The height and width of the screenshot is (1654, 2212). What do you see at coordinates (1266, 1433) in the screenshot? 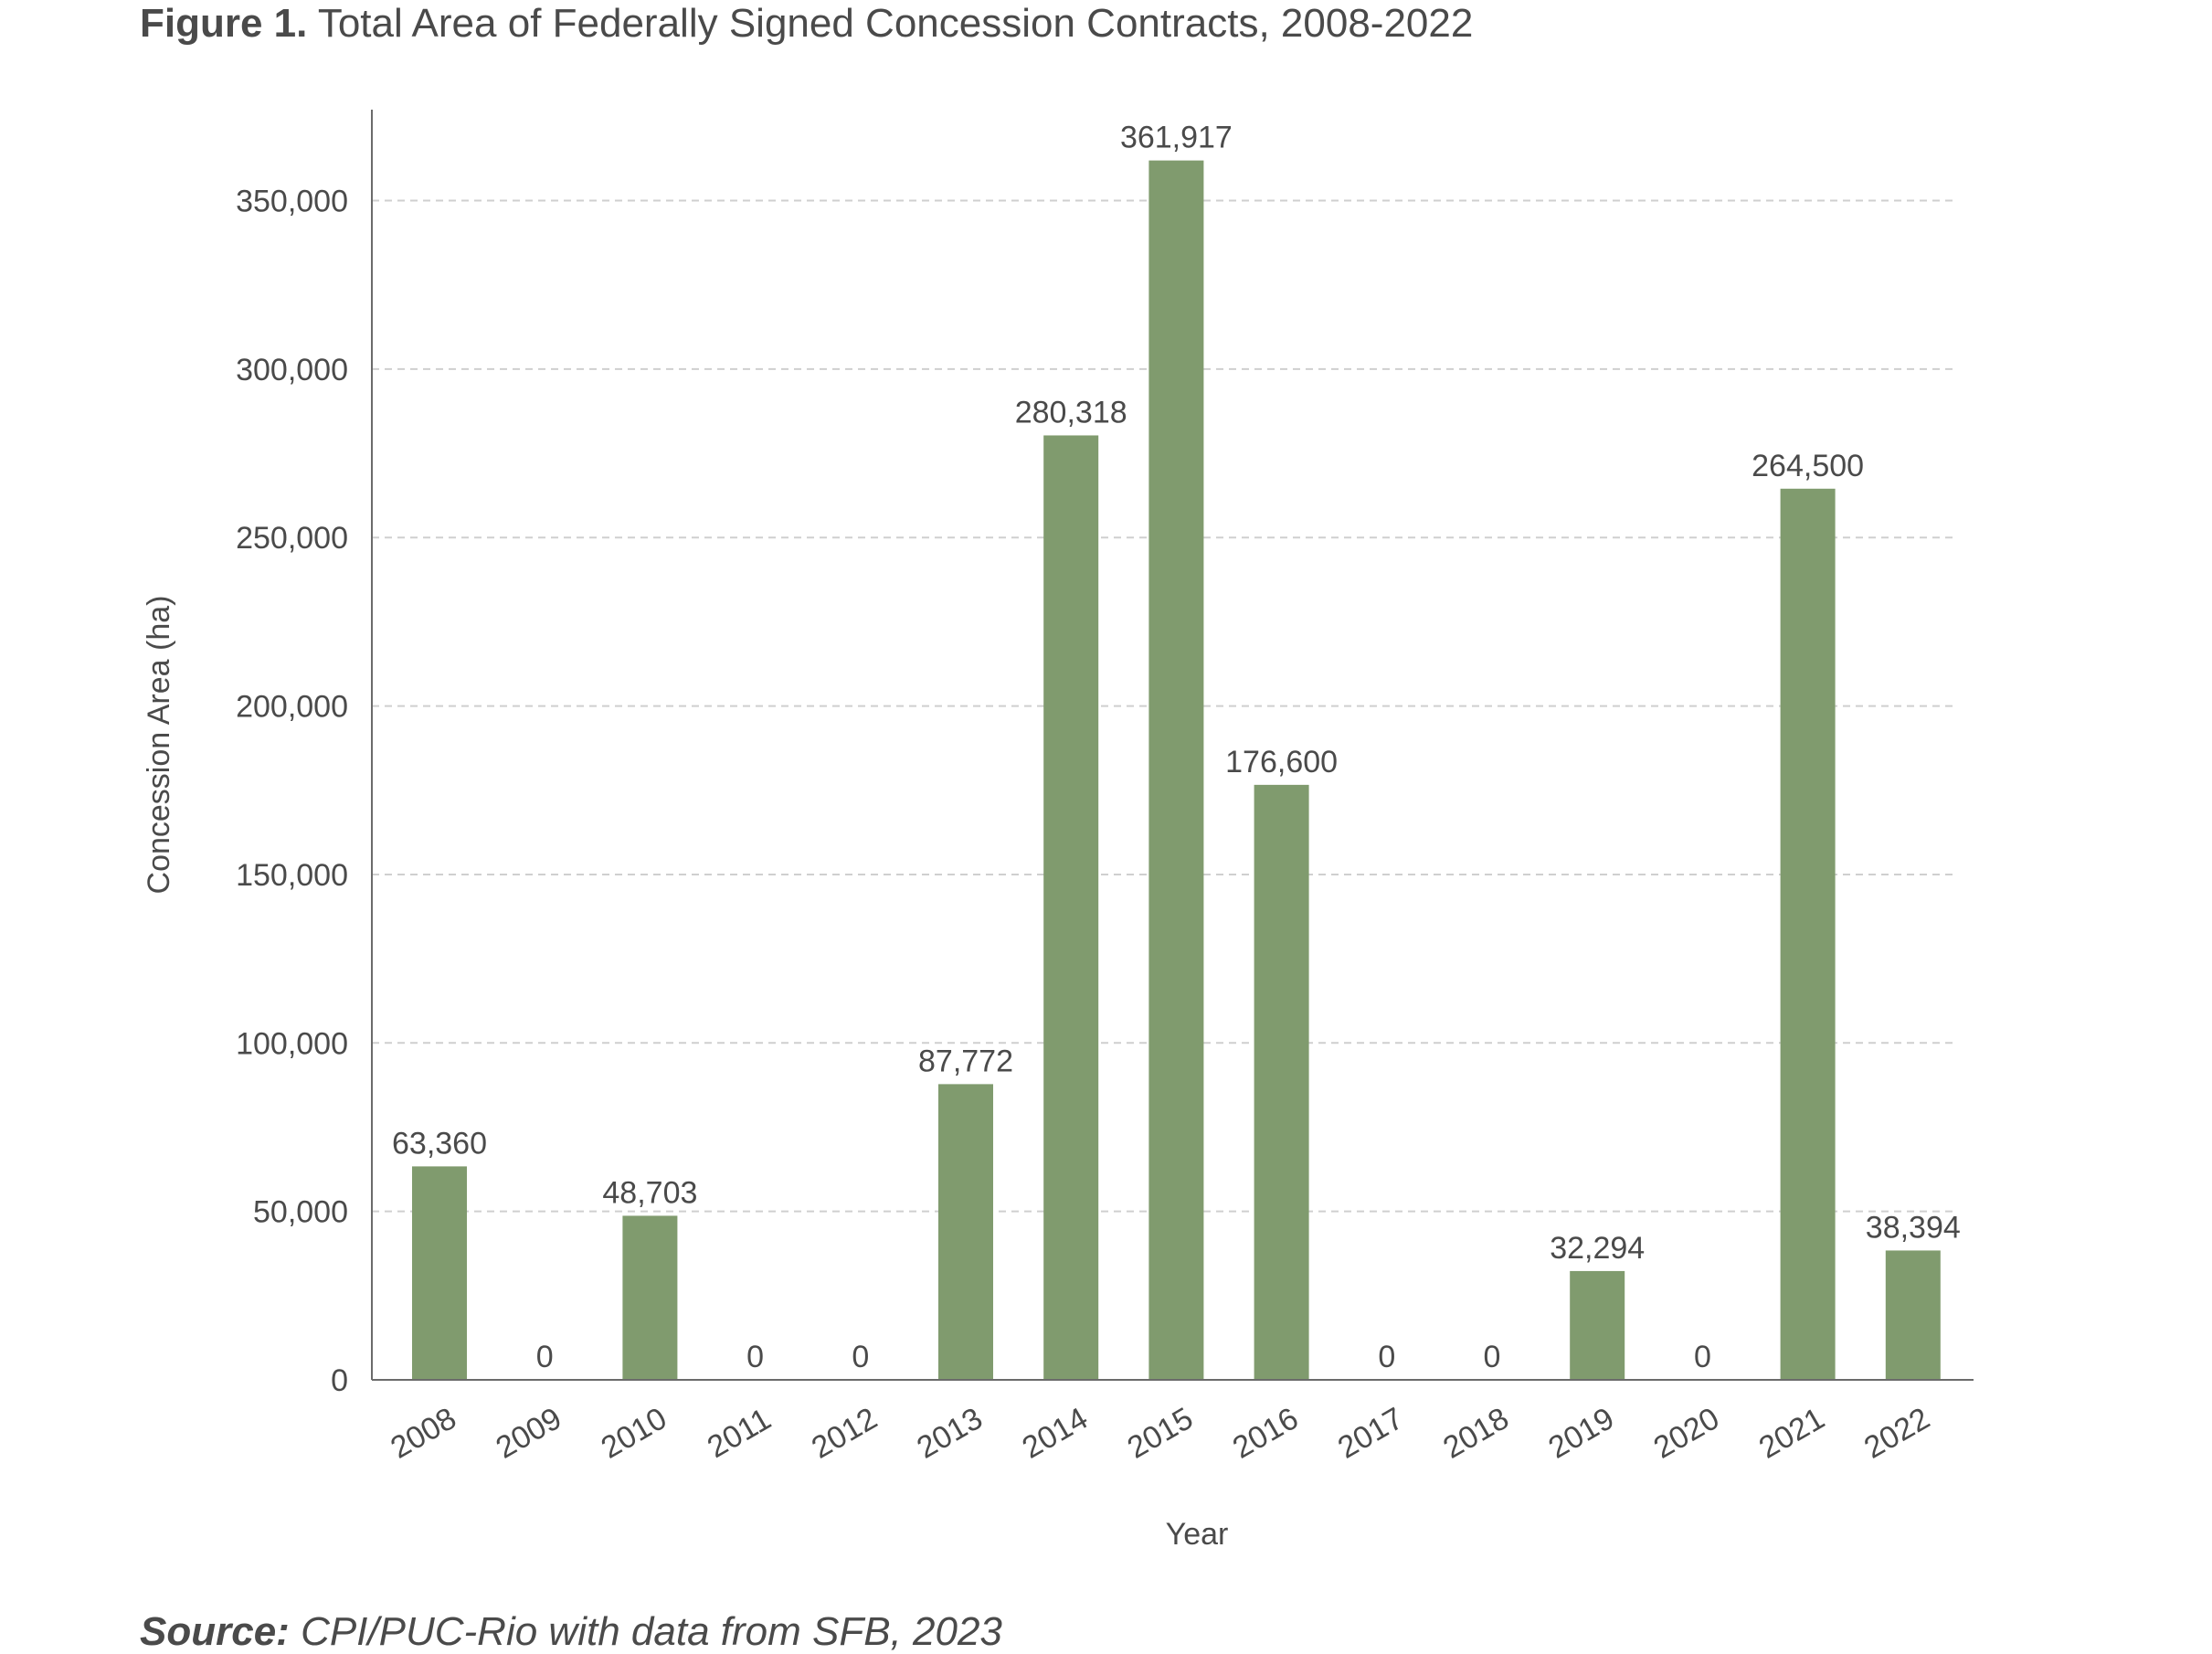
I see `x-tick-label: 2016` at bounding box center [1266, 1433].